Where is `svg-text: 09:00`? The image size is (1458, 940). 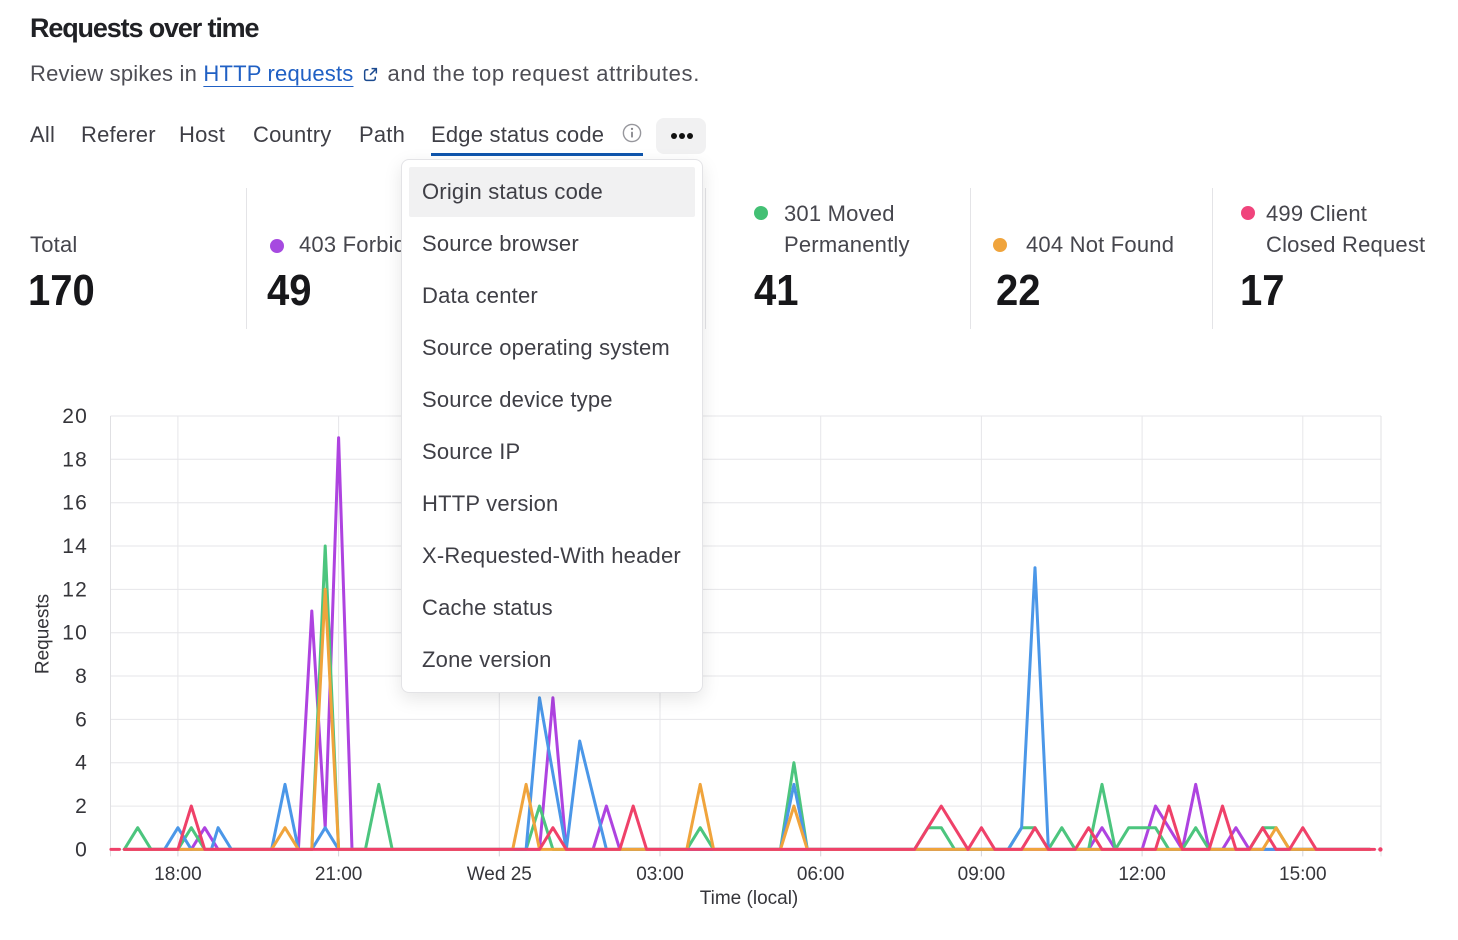 svg-text: 09:00 is located at coordinates (982, 874).